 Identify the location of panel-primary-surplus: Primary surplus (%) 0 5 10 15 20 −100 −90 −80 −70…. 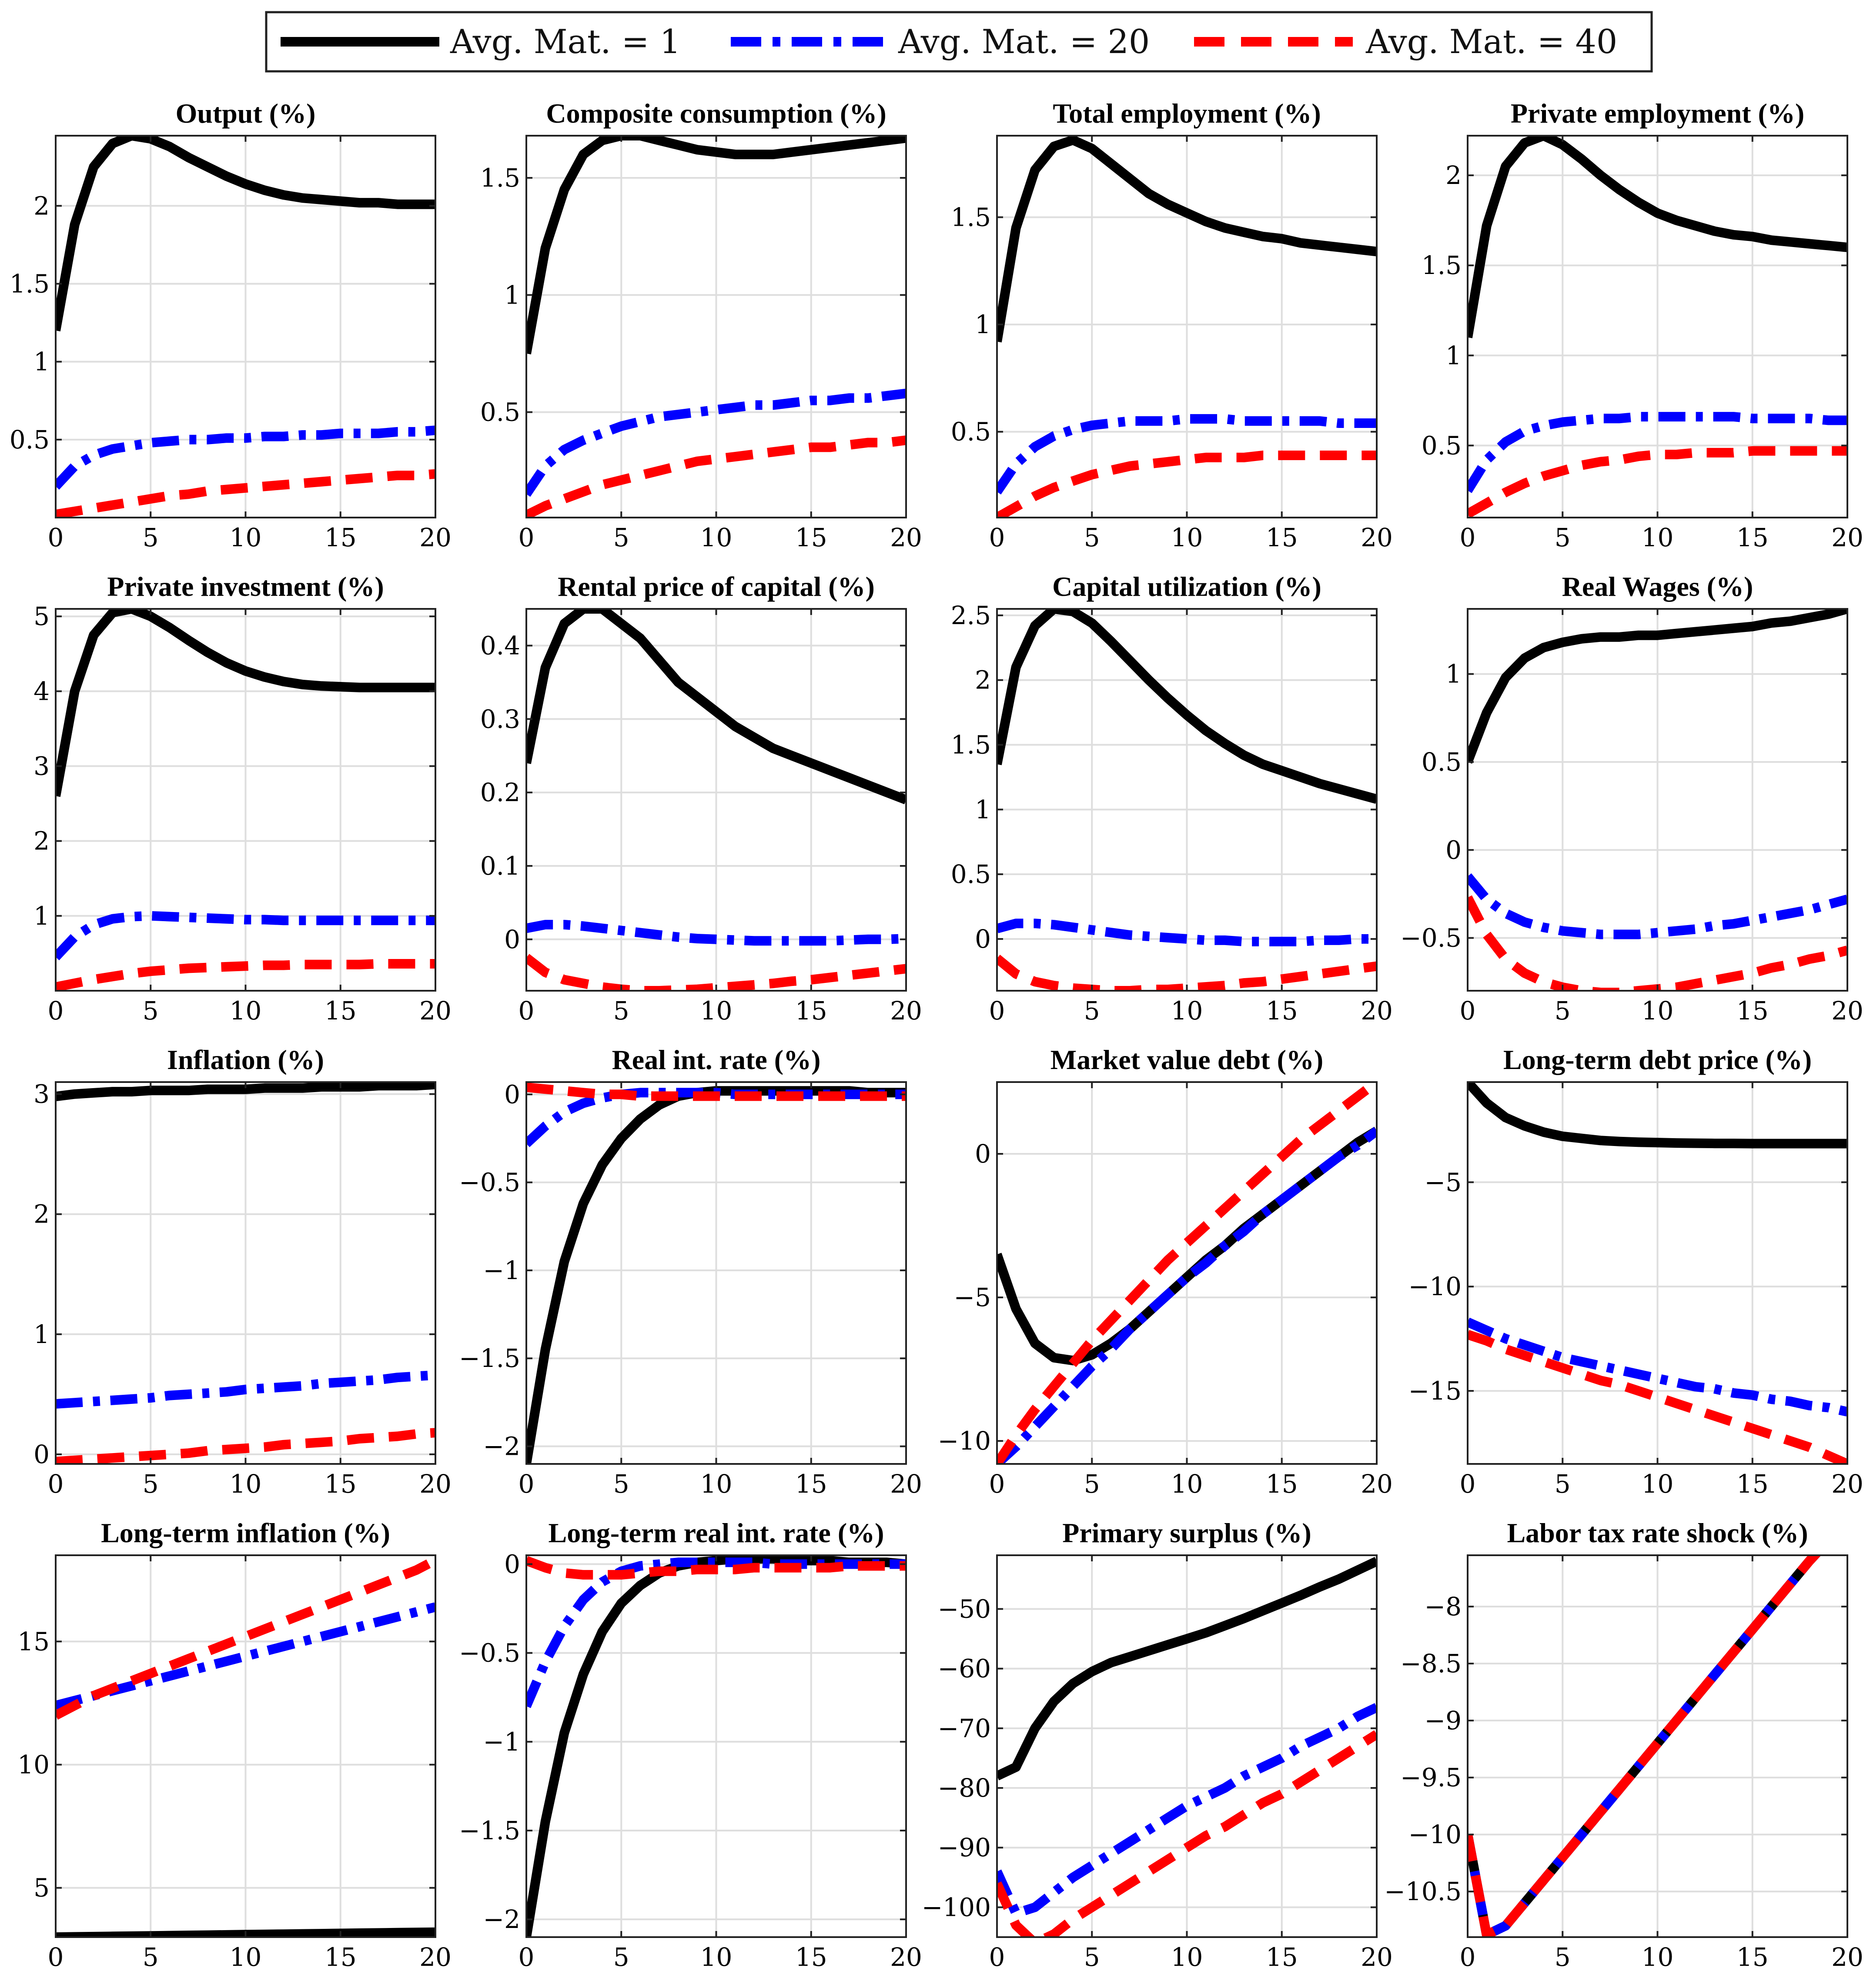
(1157, 1744).